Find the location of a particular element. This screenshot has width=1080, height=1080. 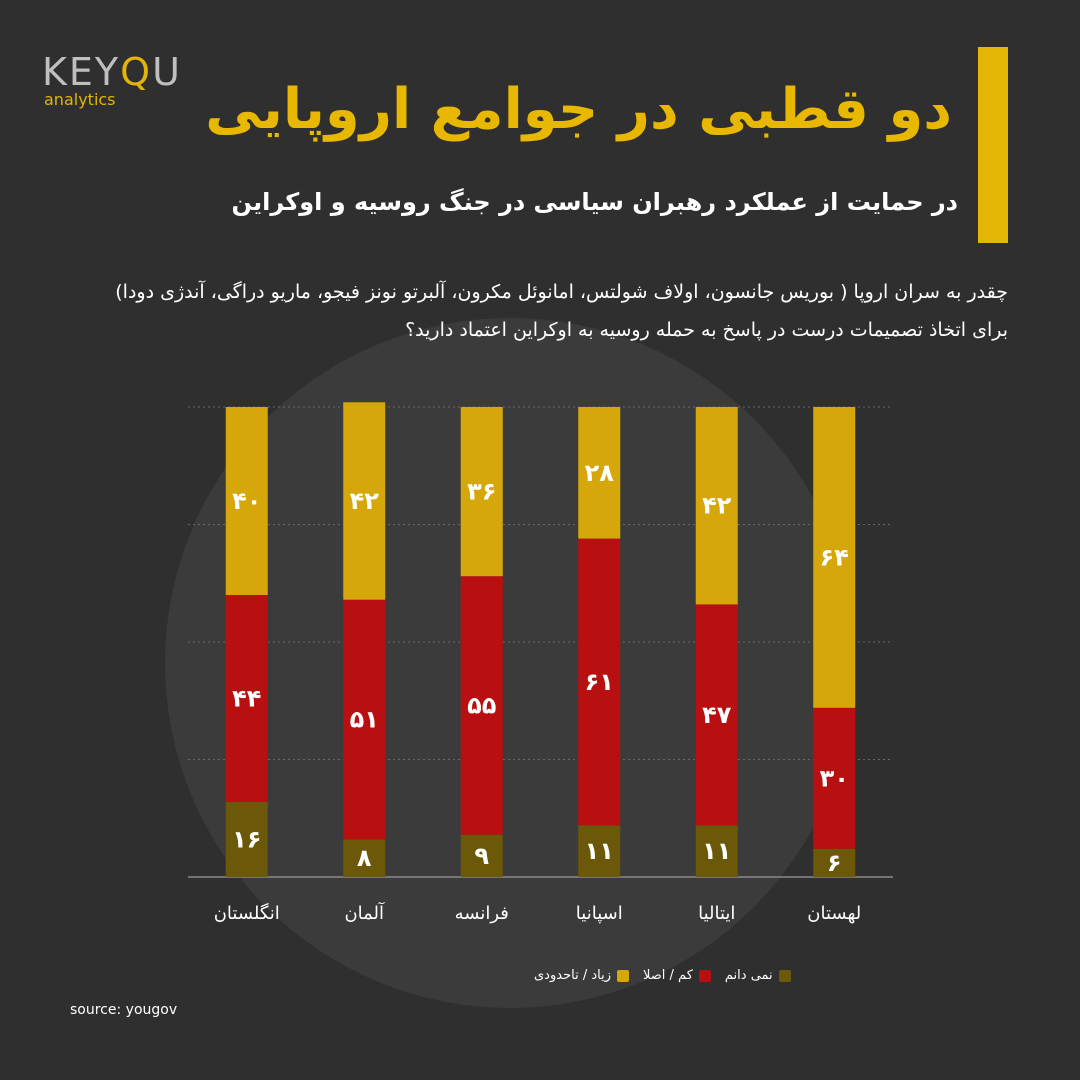

legend-label-much: زیاد / تاحدودی is located at coordinates (572, 975).